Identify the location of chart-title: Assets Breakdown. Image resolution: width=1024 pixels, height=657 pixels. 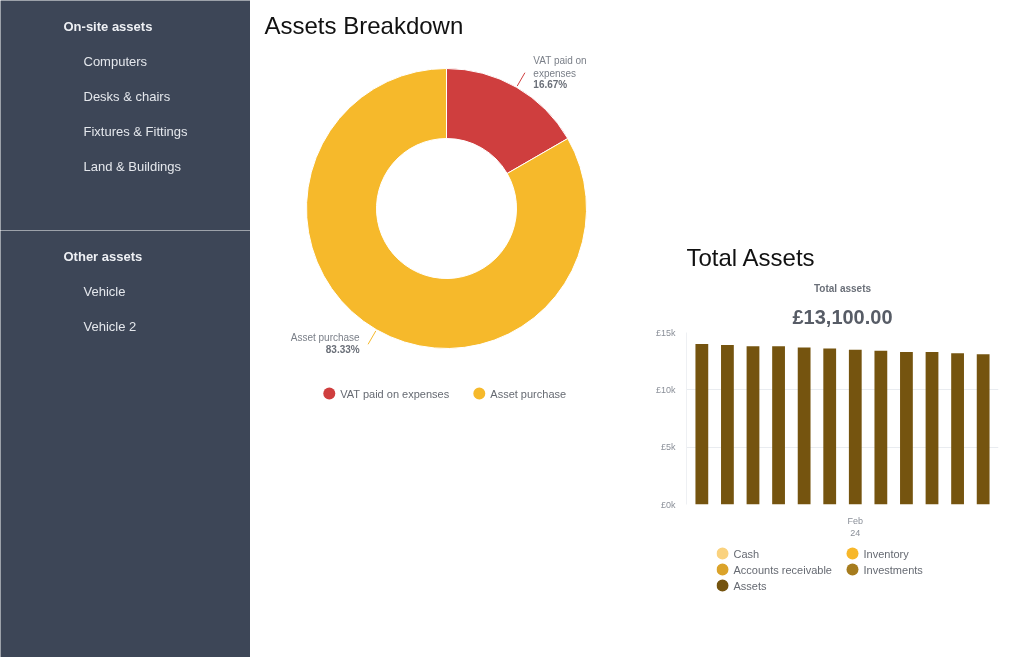
(364, 25).